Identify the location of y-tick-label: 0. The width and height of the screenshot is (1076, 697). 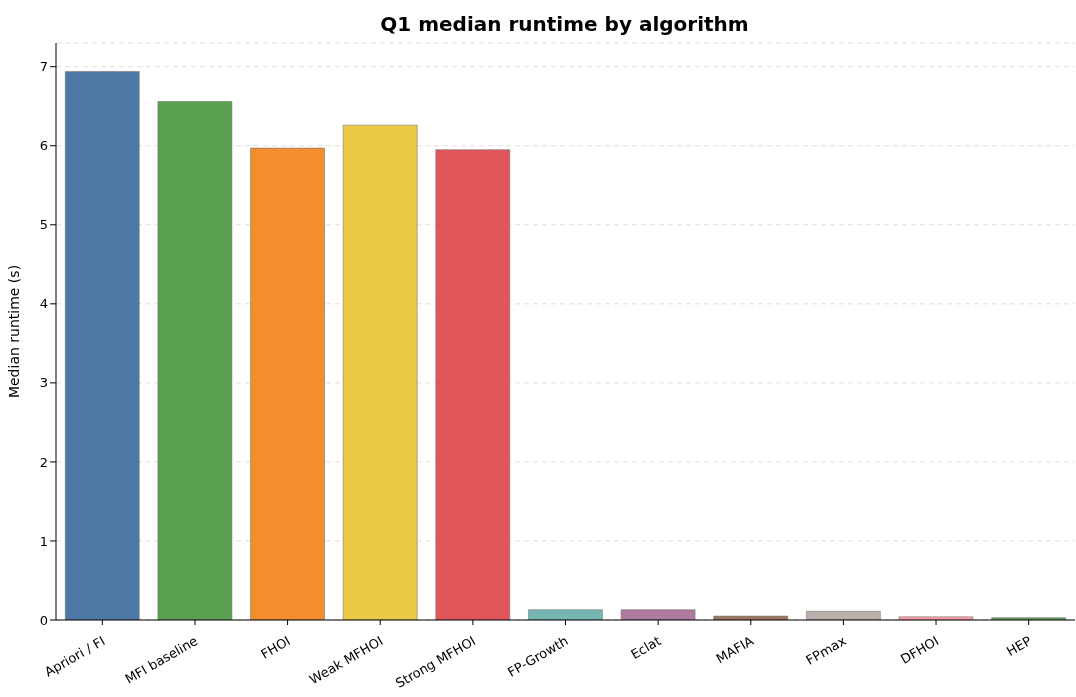
(43, 620).